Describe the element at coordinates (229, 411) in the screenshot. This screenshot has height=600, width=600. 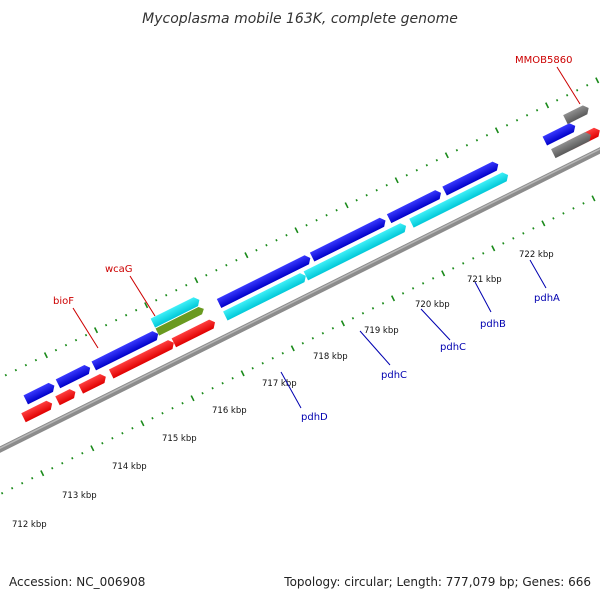
I see `kbp-label: 716 kbp` at that location.